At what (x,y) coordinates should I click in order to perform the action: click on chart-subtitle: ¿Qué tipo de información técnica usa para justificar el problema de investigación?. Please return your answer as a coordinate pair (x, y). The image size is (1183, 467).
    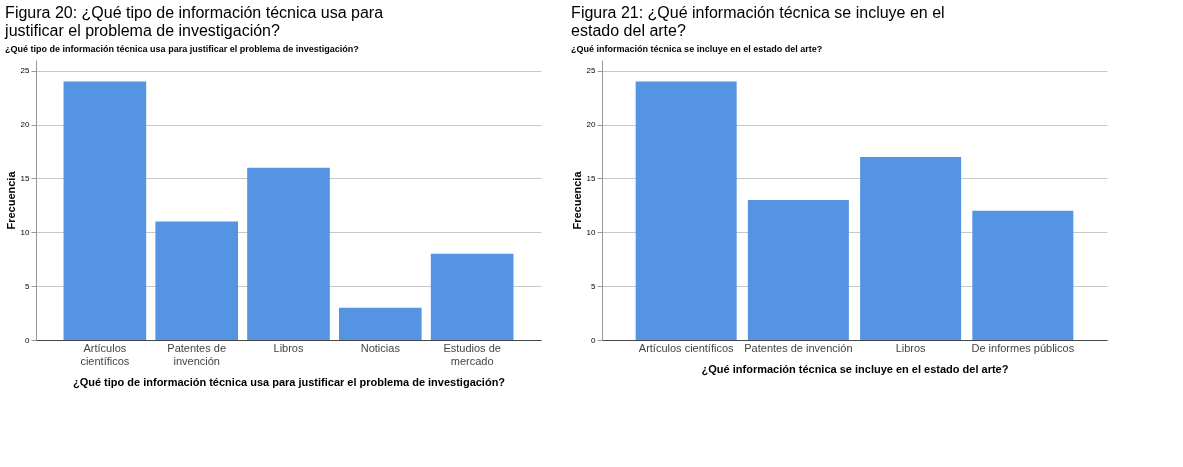
    Looking at the image, I should click on (182, 49).